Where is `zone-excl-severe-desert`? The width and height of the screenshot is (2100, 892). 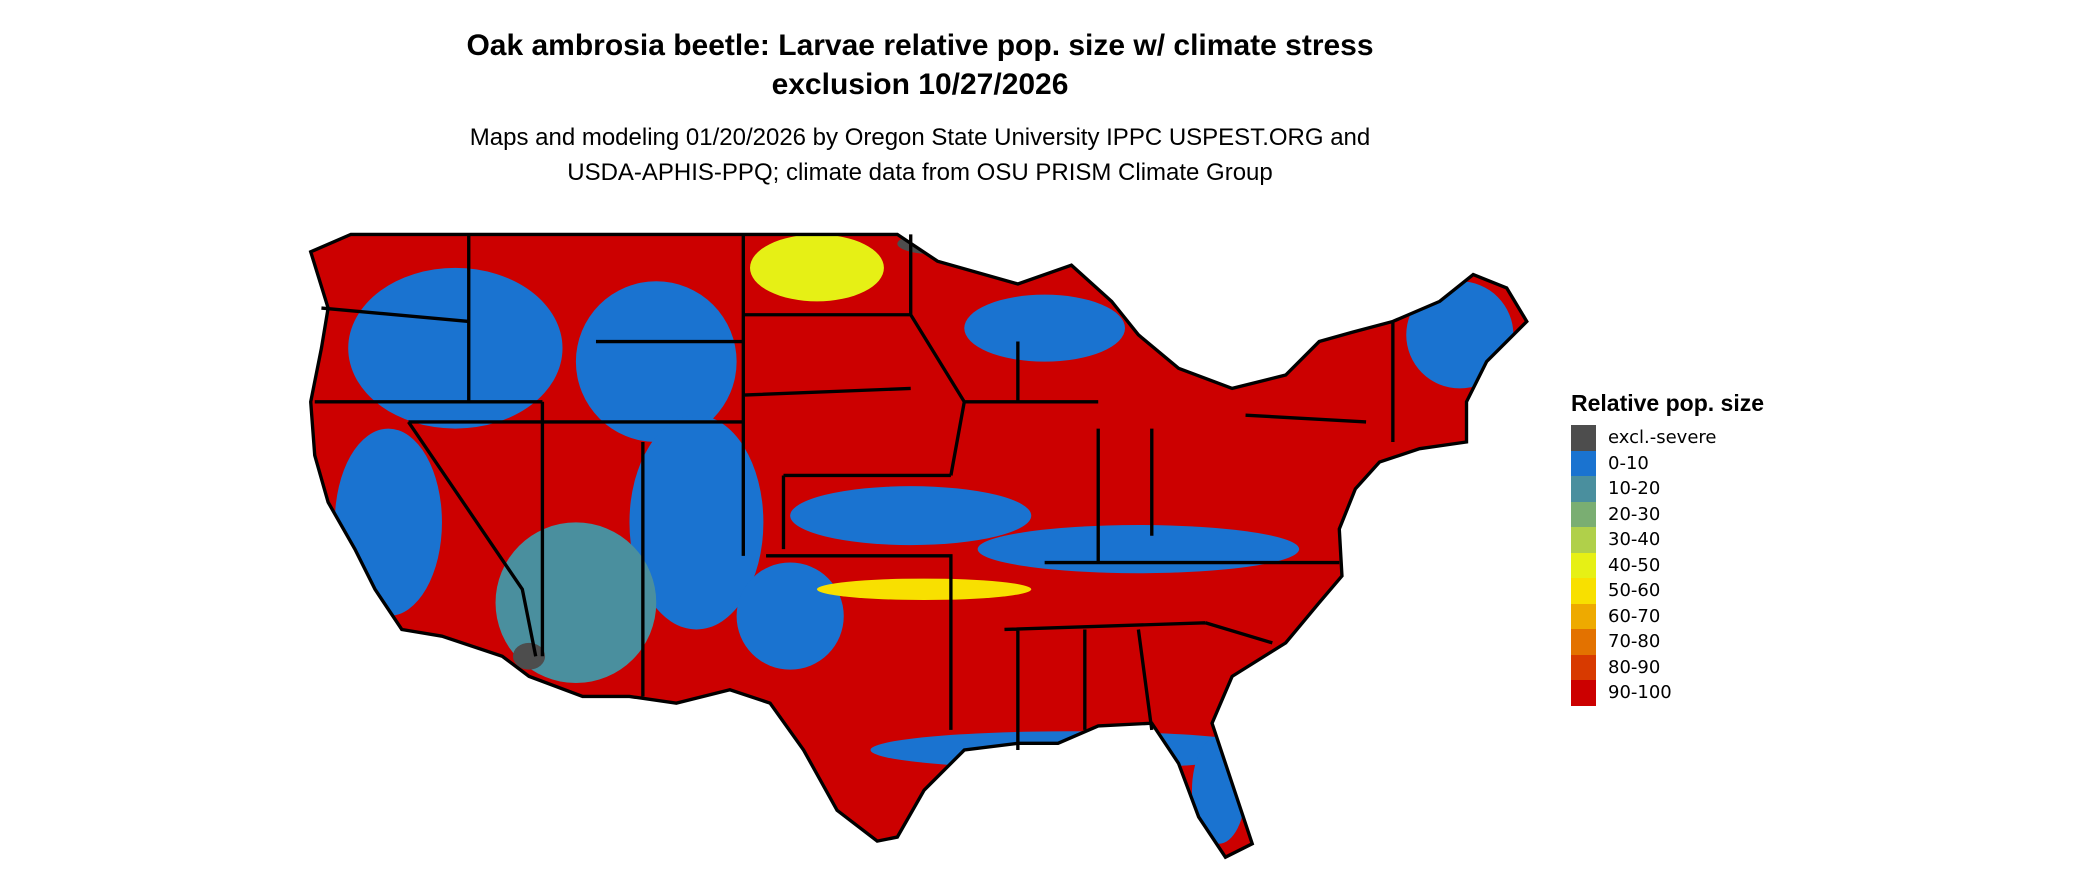
zone-excl-severe-desert is located at coordinates (529, 656).